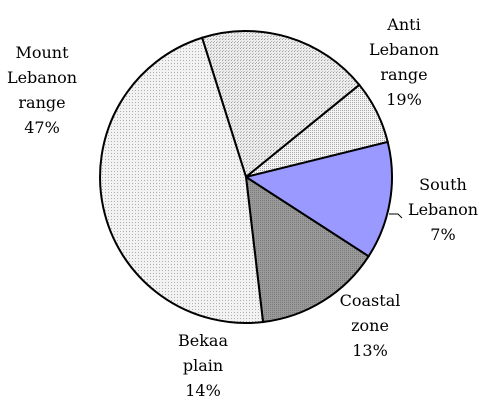 The height and width of the screenshot is (405, 485). Describe the element at coordinates (443, 184) in the screenshot. I see `slice-name-line: South` at that location.